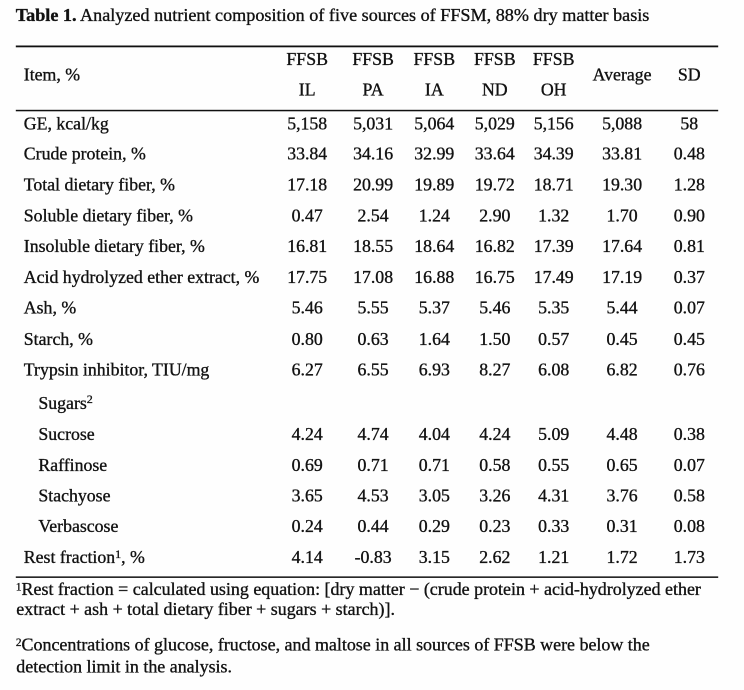 The image size is (744, 690). What do you see at coordinates (495, 277) in the screenshot?
I see `svg-text: 16.75` at bounding box center [495, 277].